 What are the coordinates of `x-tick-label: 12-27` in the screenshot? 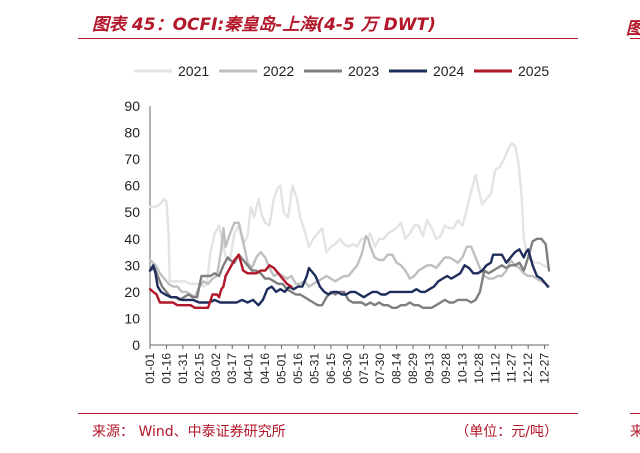 It's located at (545, 368).